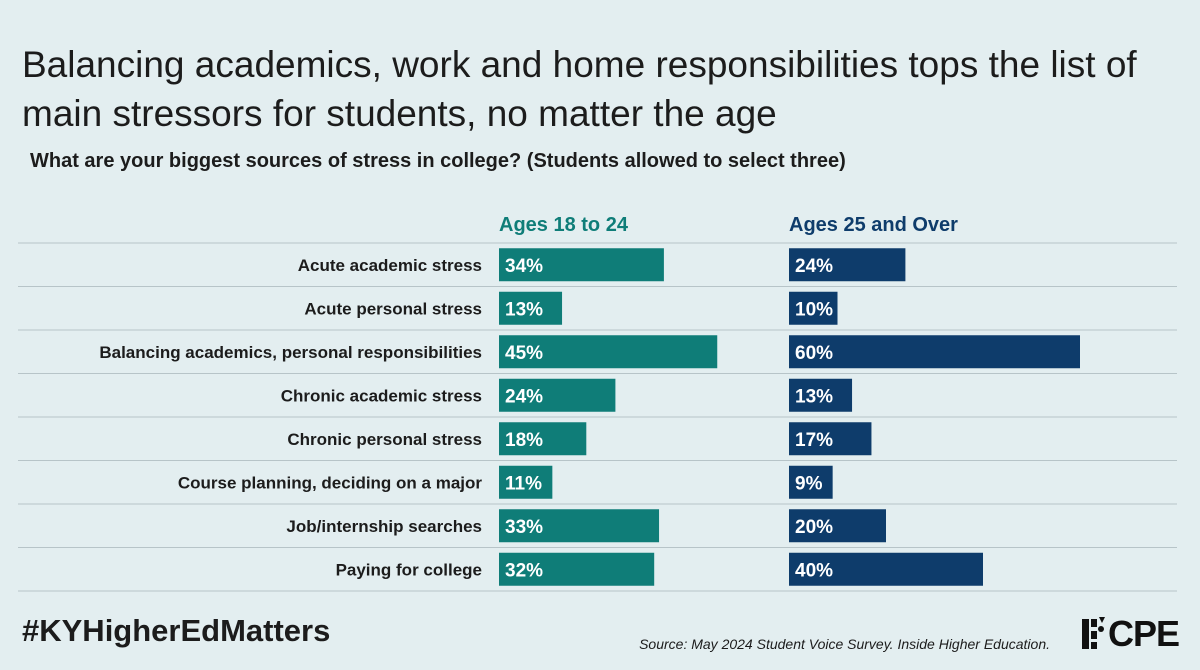 The height and width of the screenshot is (670, 1200). What do you see at coordinates (1144, 633) in the screenshot?
I see `cpe-logo-text: CPE` at bounding box center [1144, 633].